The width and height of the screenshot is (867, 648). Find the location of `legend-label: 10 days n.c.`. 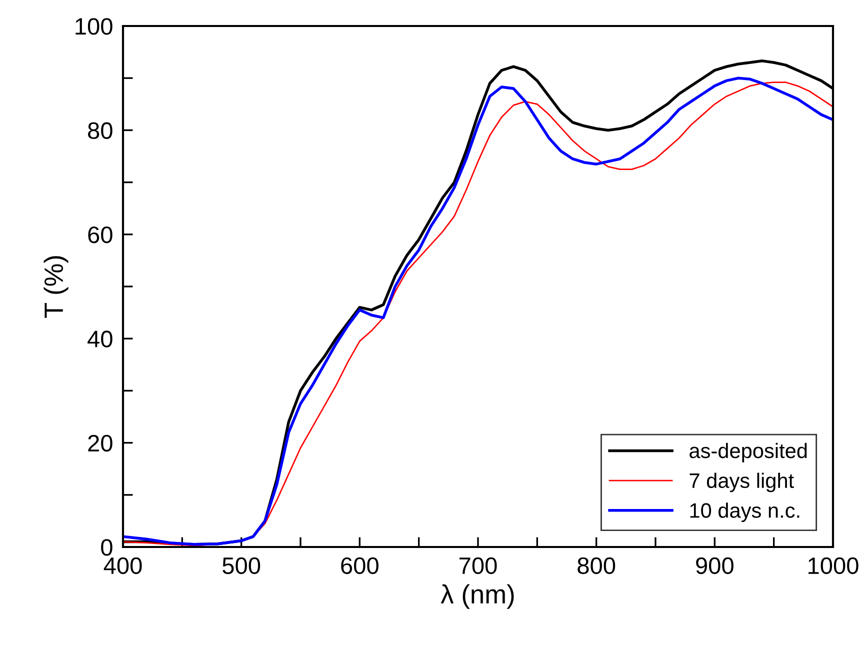

legend-label: 10 days n.c. is located at coordinates (745, 512).